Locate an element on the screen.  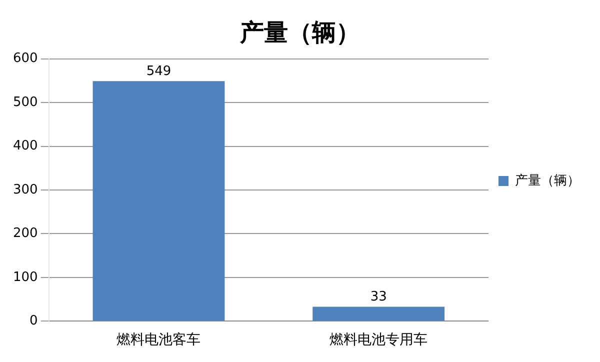
y-tick-label: 100 is located at coordinates (25, 277).